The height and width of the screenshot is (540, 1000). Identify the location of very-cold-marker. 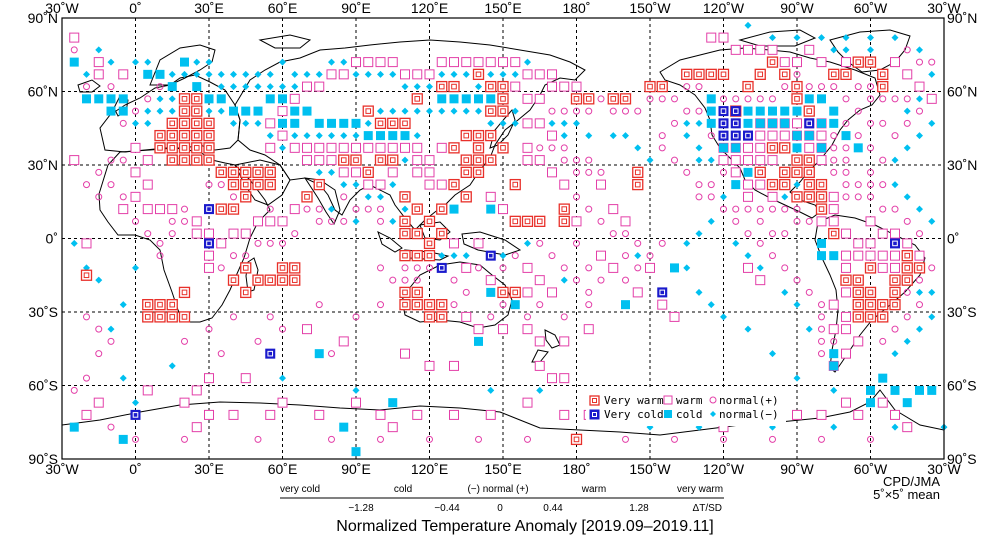
(748, 135).